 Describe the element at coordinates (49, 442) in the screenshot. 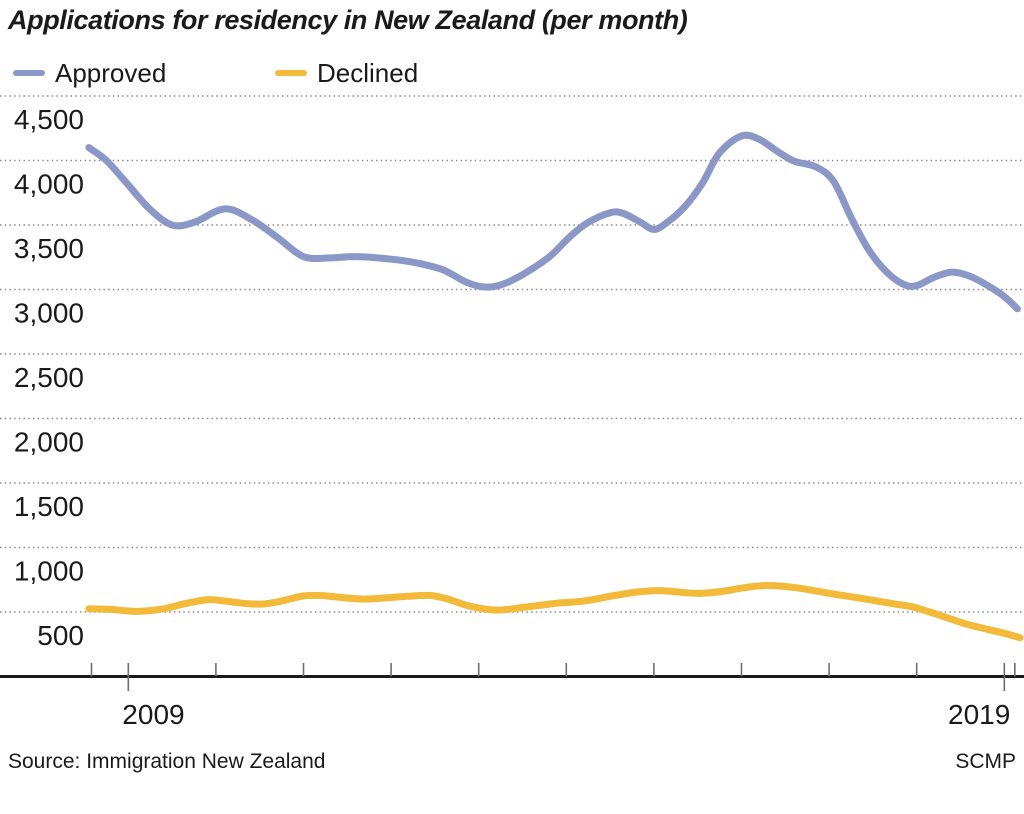

I see `y-axis-label: 2,000` at that location.